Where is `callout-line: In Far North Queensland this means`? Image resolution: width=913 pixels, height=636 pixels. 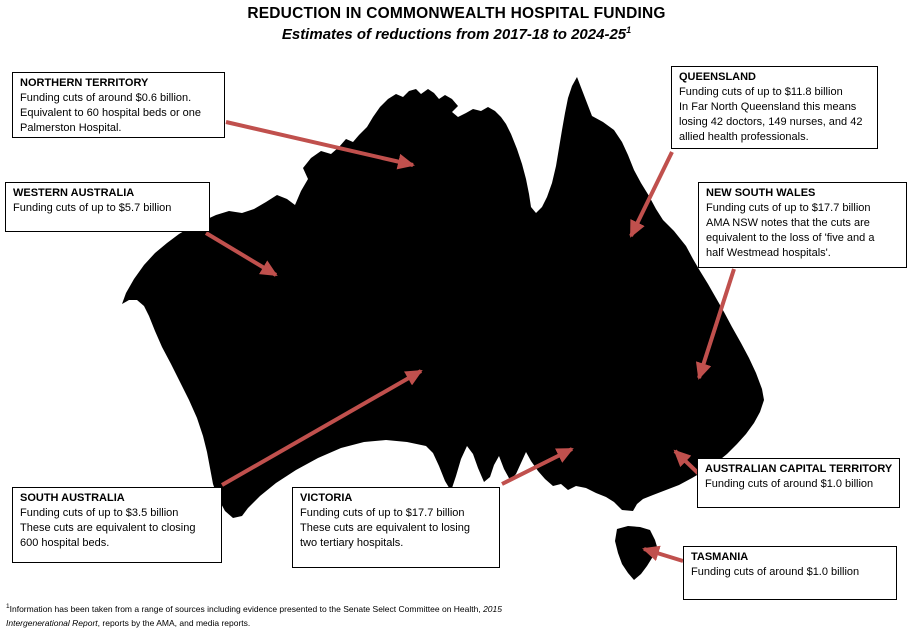
callout-line: In Far North Queensland this means is located at coordinates (768, 107).